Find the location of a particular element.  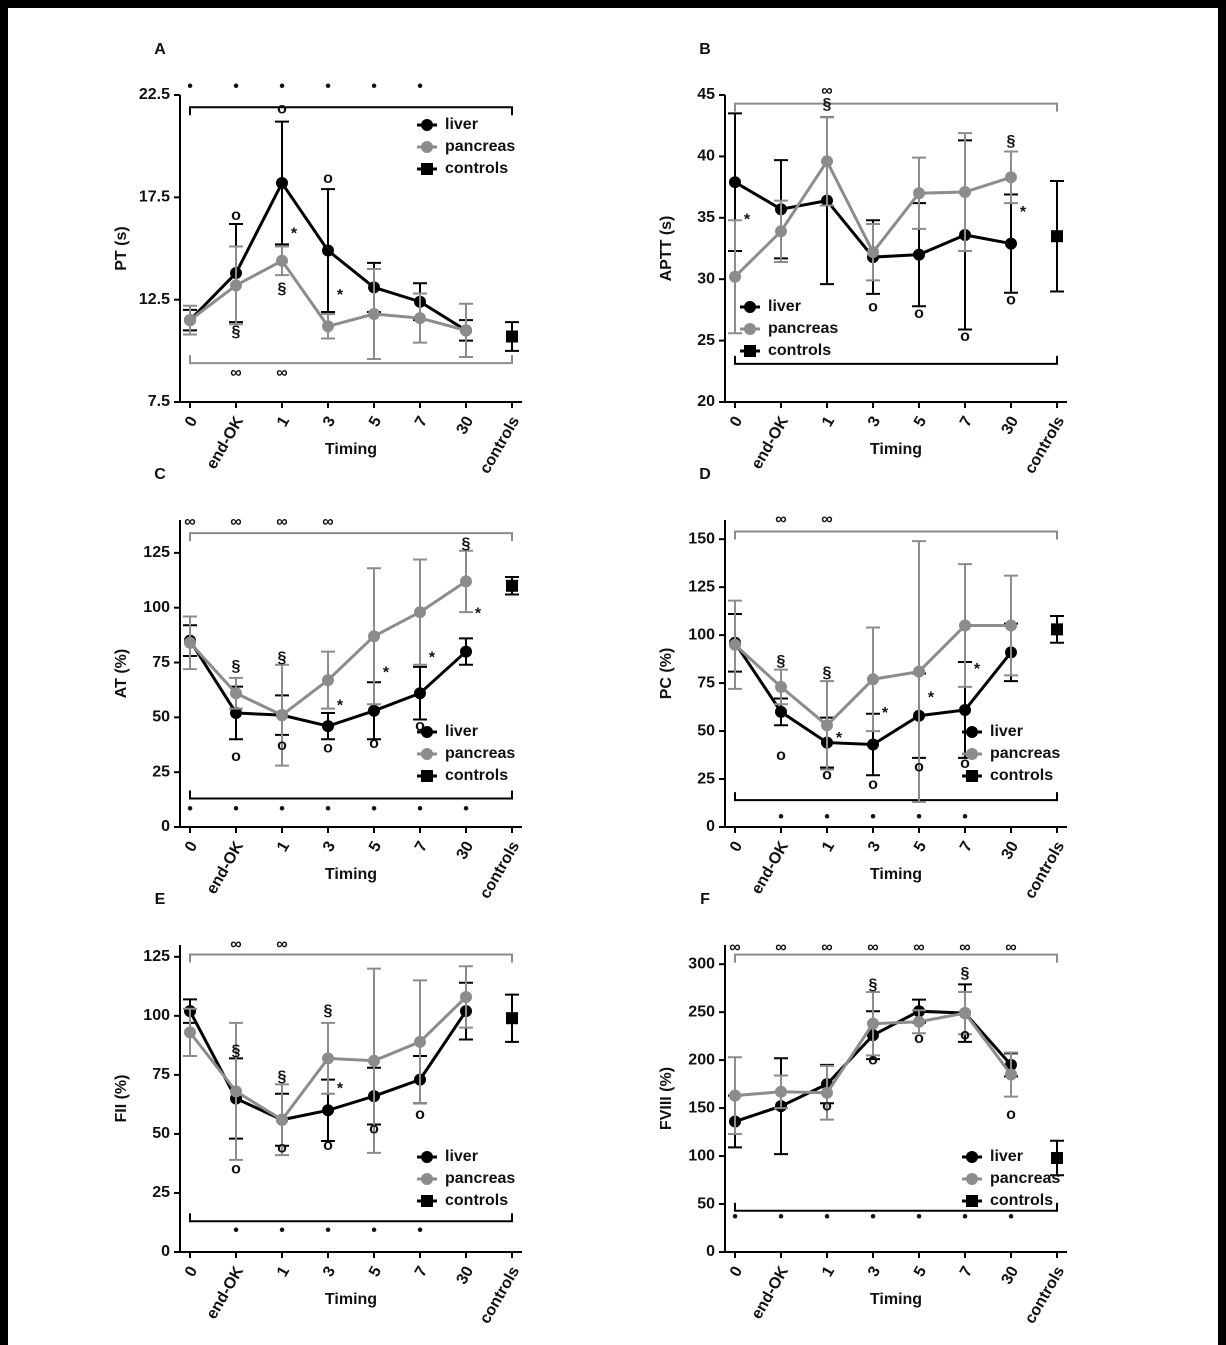

y-tick-label: 300 is located at coordinates (701, 963).